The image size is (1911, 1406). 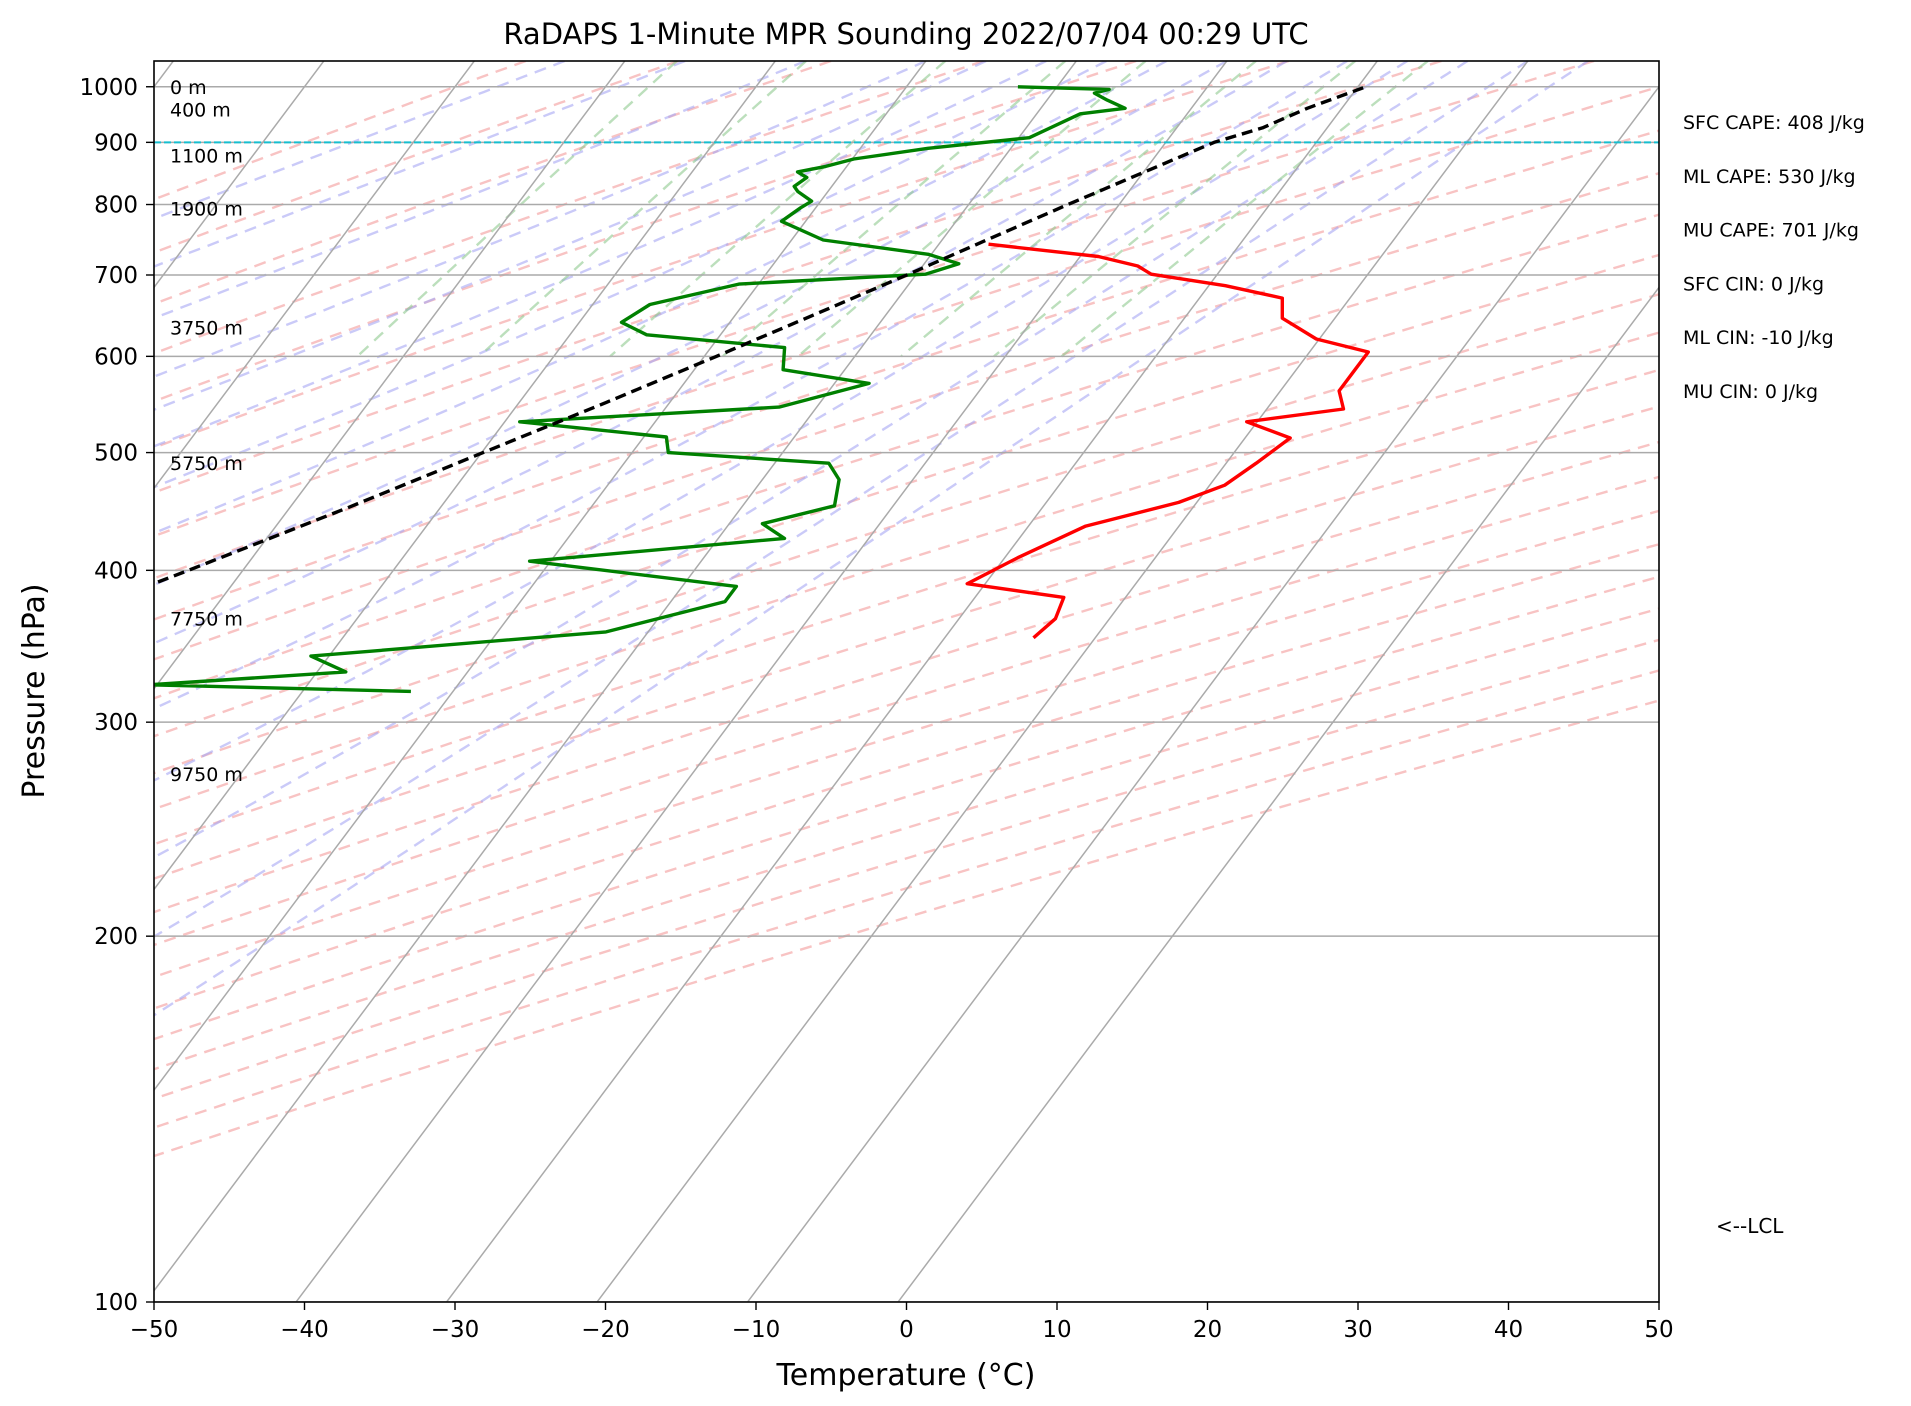 What do you see at coordinates (108, 88) in the screenshot?
I see `y-tick-label: 1000` at bounding box center [108, 88].